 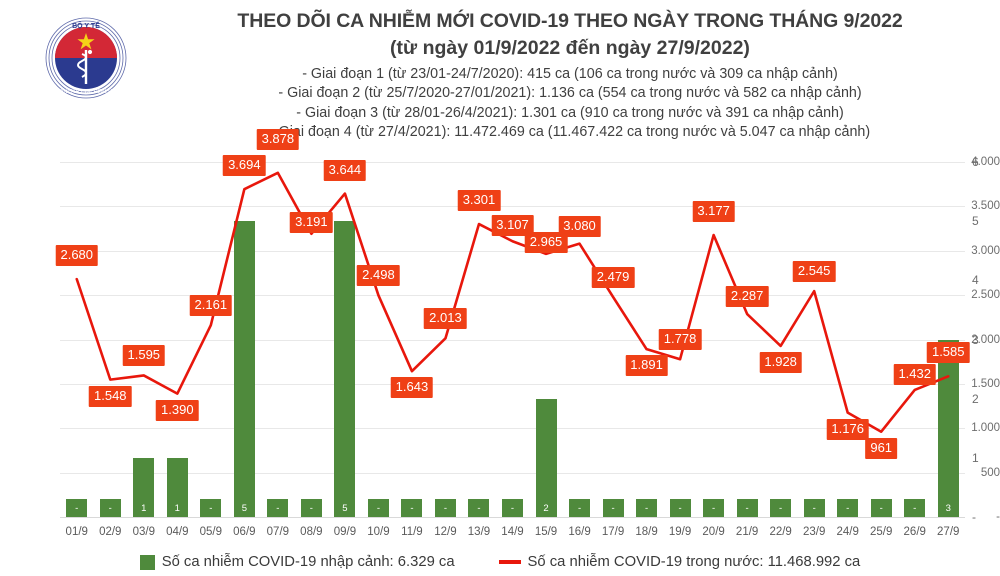 What do you see at coordinates (311, 222) in the screenshot?
I see `line-value-label: 3.191` at bounding box center [311, 222].